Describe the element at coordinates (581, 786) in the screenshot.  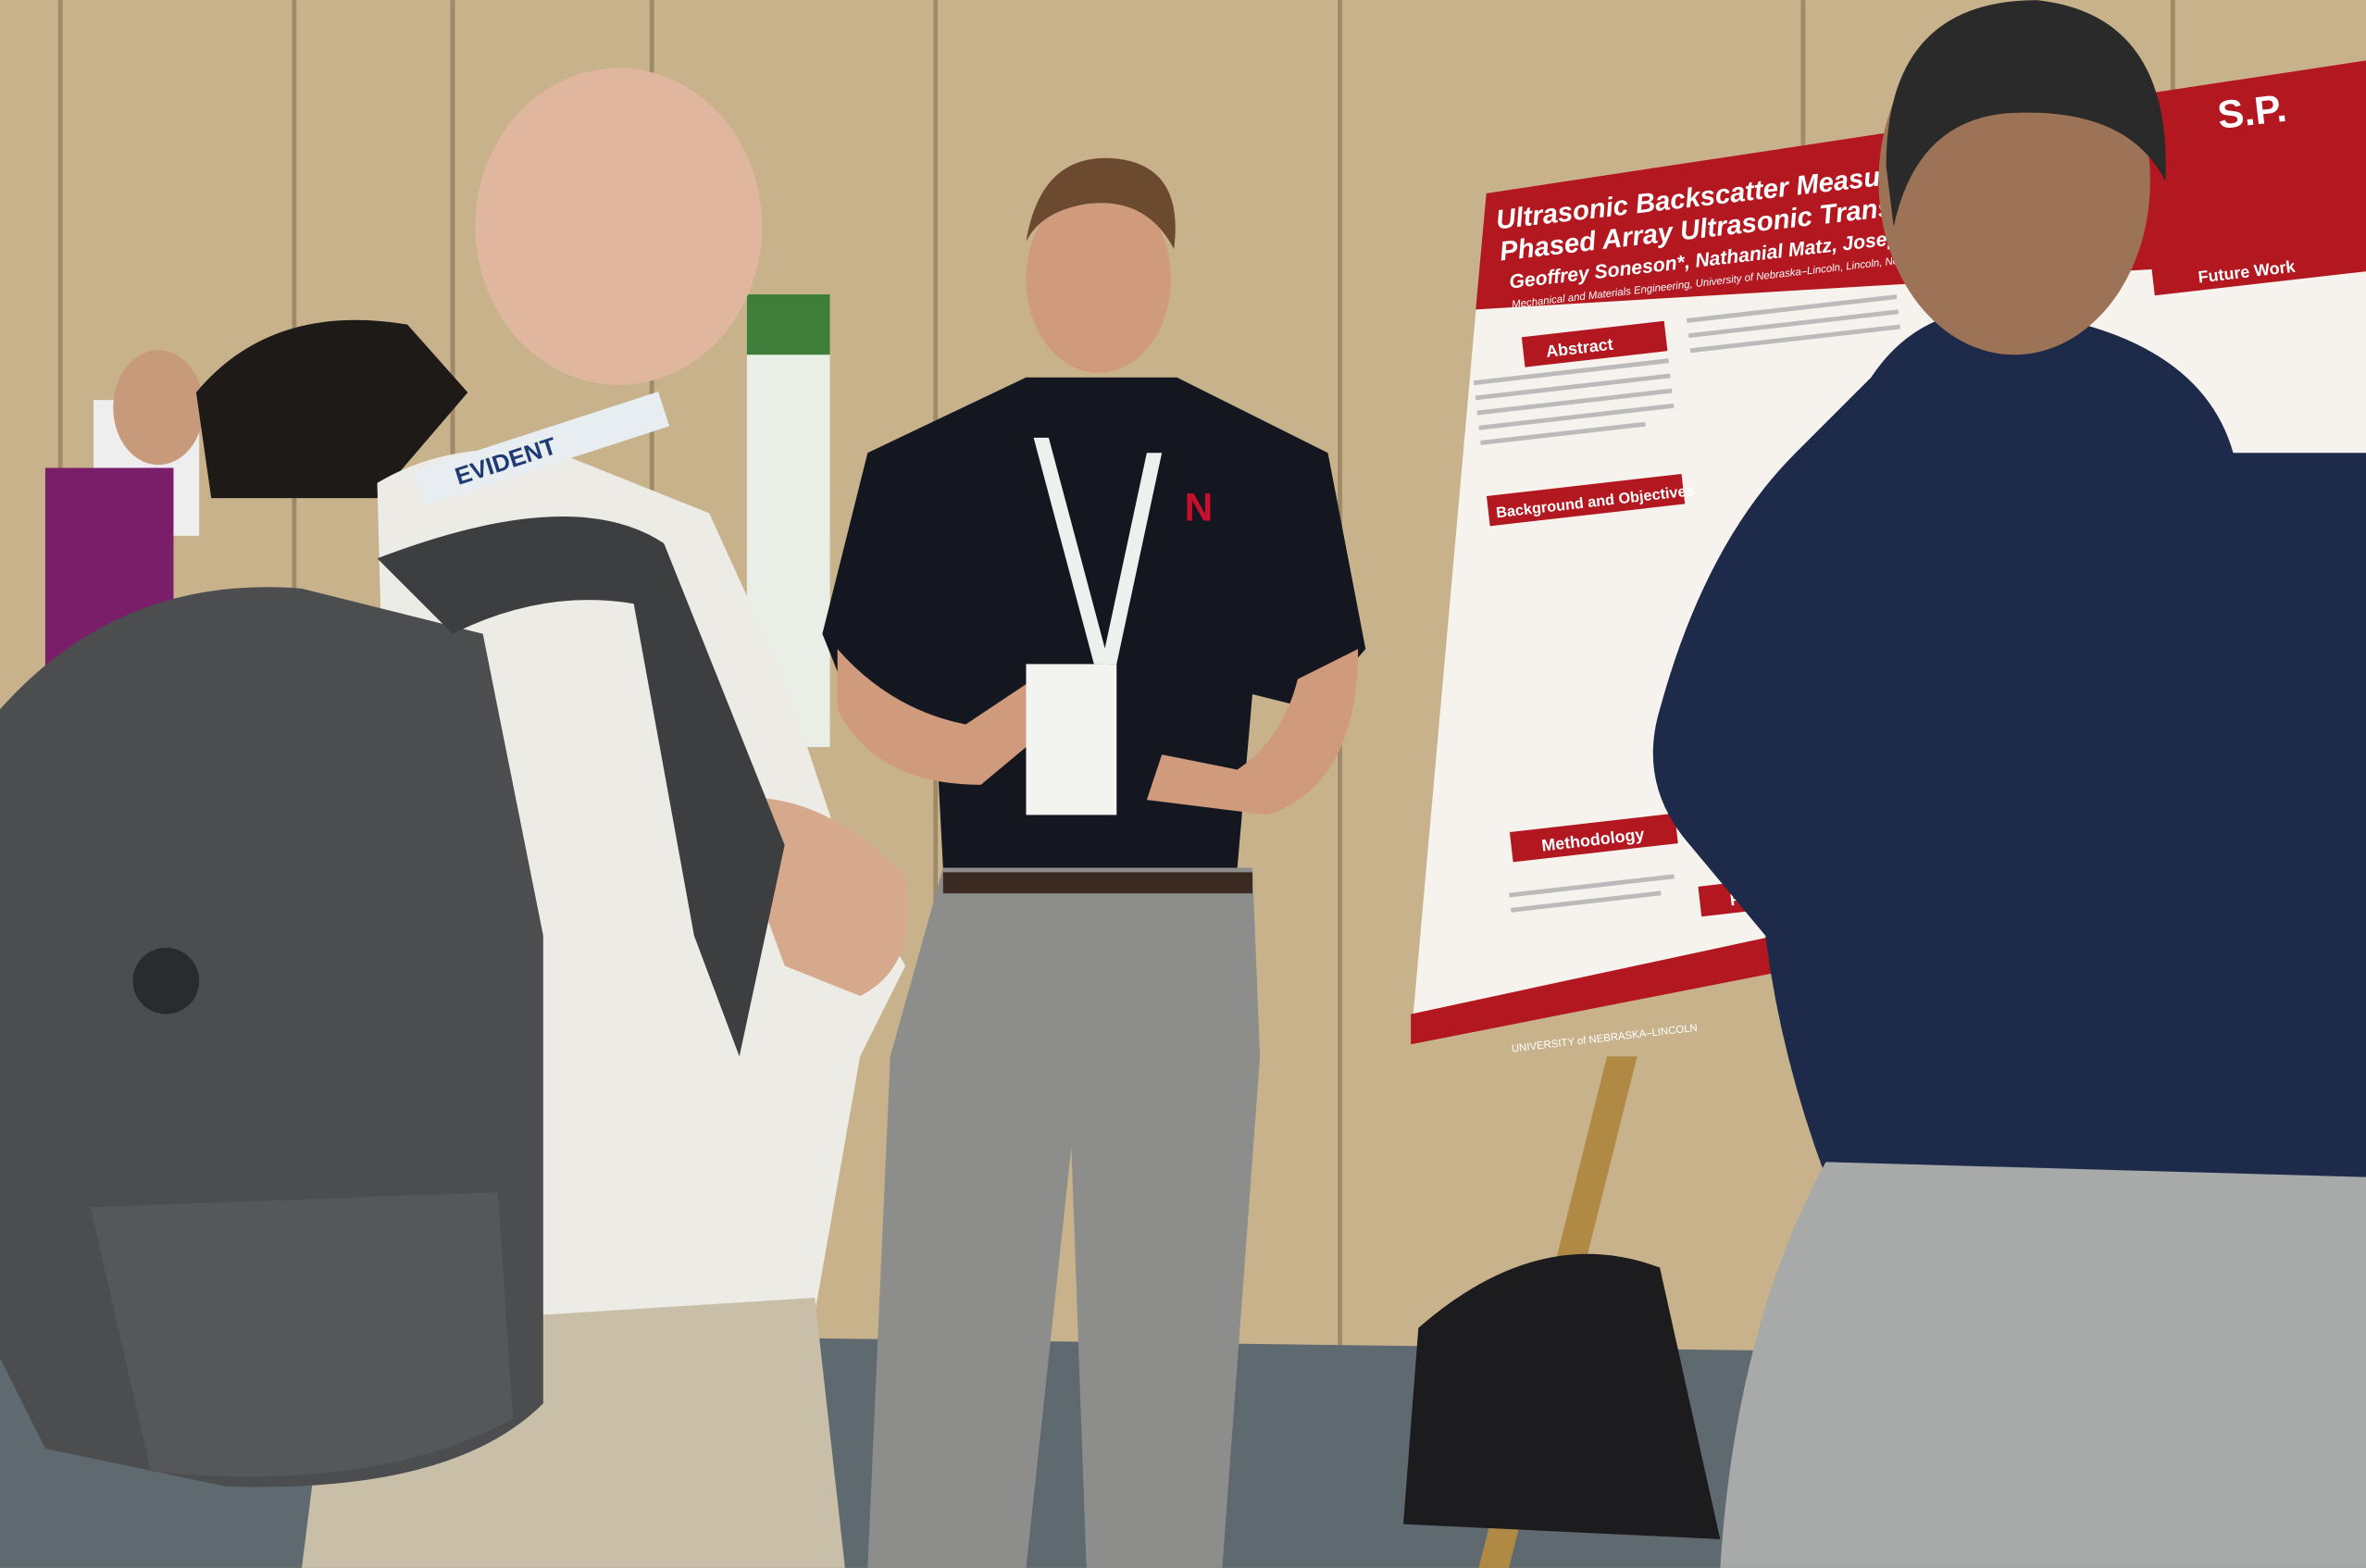
I see `backpack-strap` at that location.